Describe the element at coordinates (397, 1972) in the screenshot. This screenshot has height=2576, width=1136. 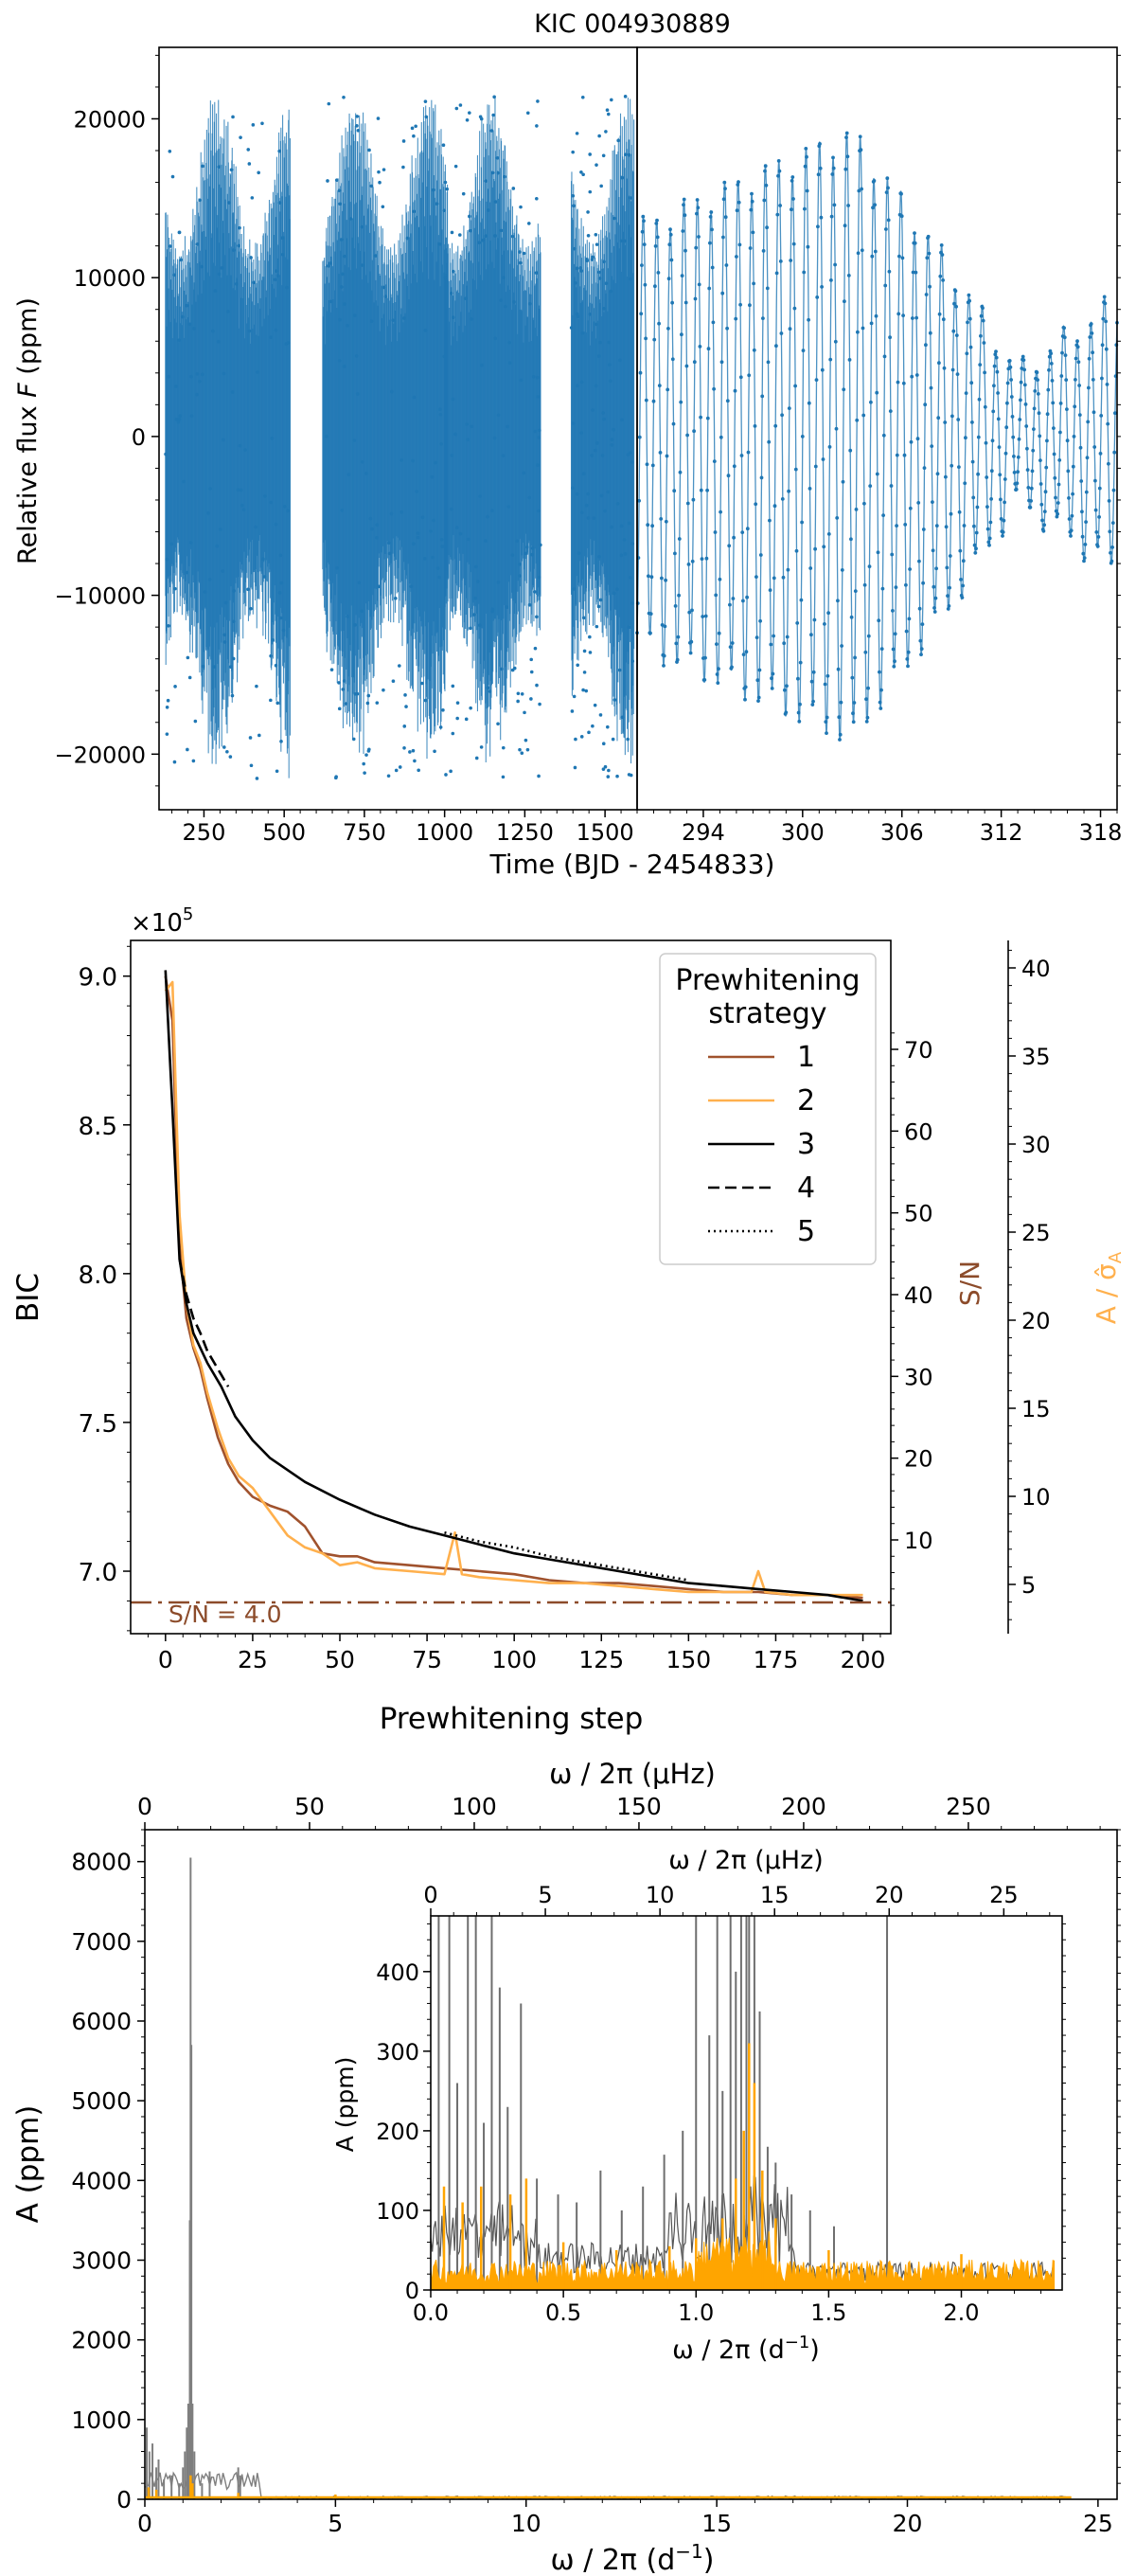
I see `inset-y-tick-label: 400` at that location.